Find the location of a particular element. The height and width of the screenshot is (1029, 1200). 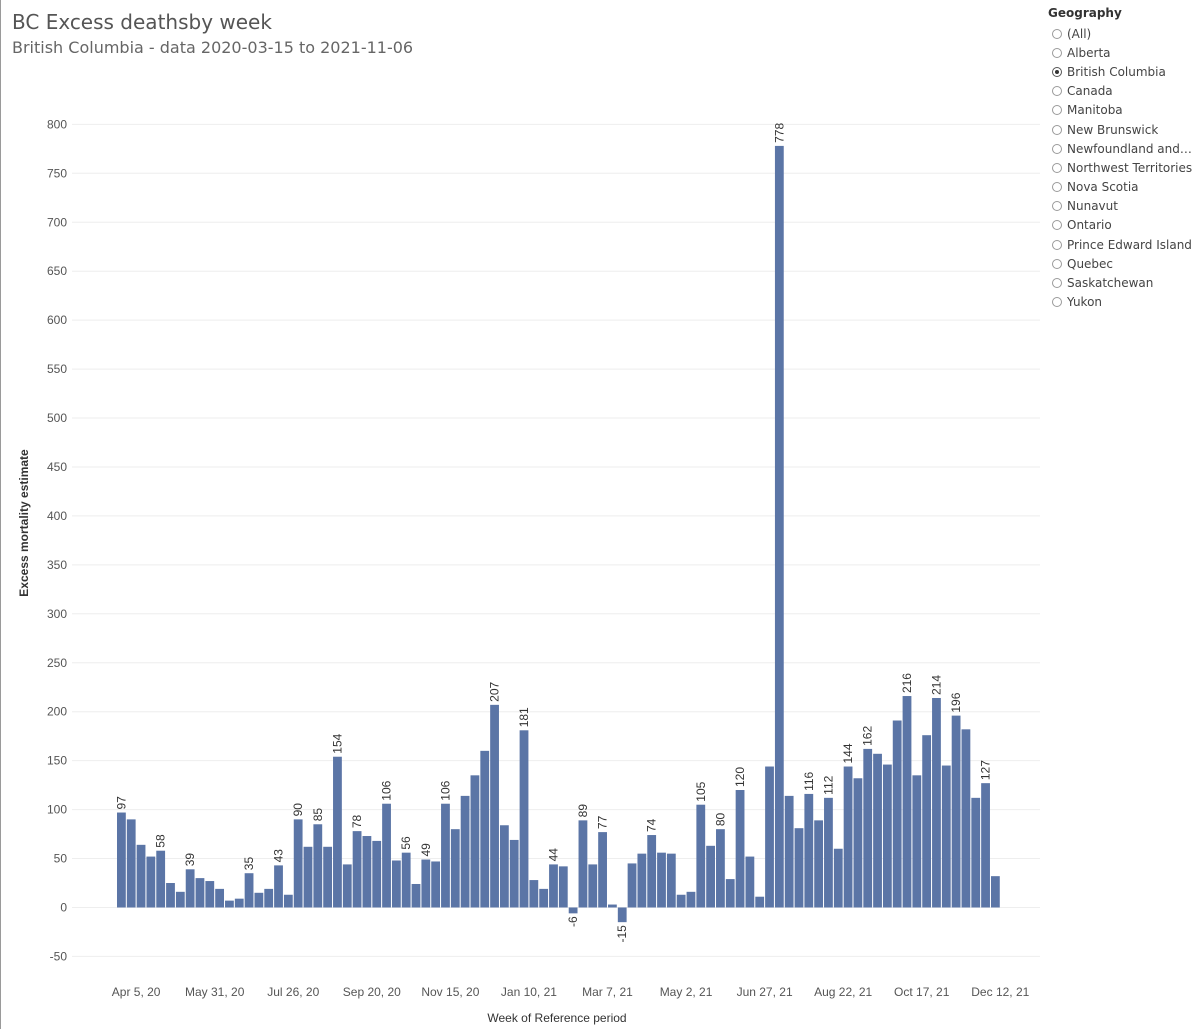

geography-option: Saskatchewan is located at coordinates (1125, 282).